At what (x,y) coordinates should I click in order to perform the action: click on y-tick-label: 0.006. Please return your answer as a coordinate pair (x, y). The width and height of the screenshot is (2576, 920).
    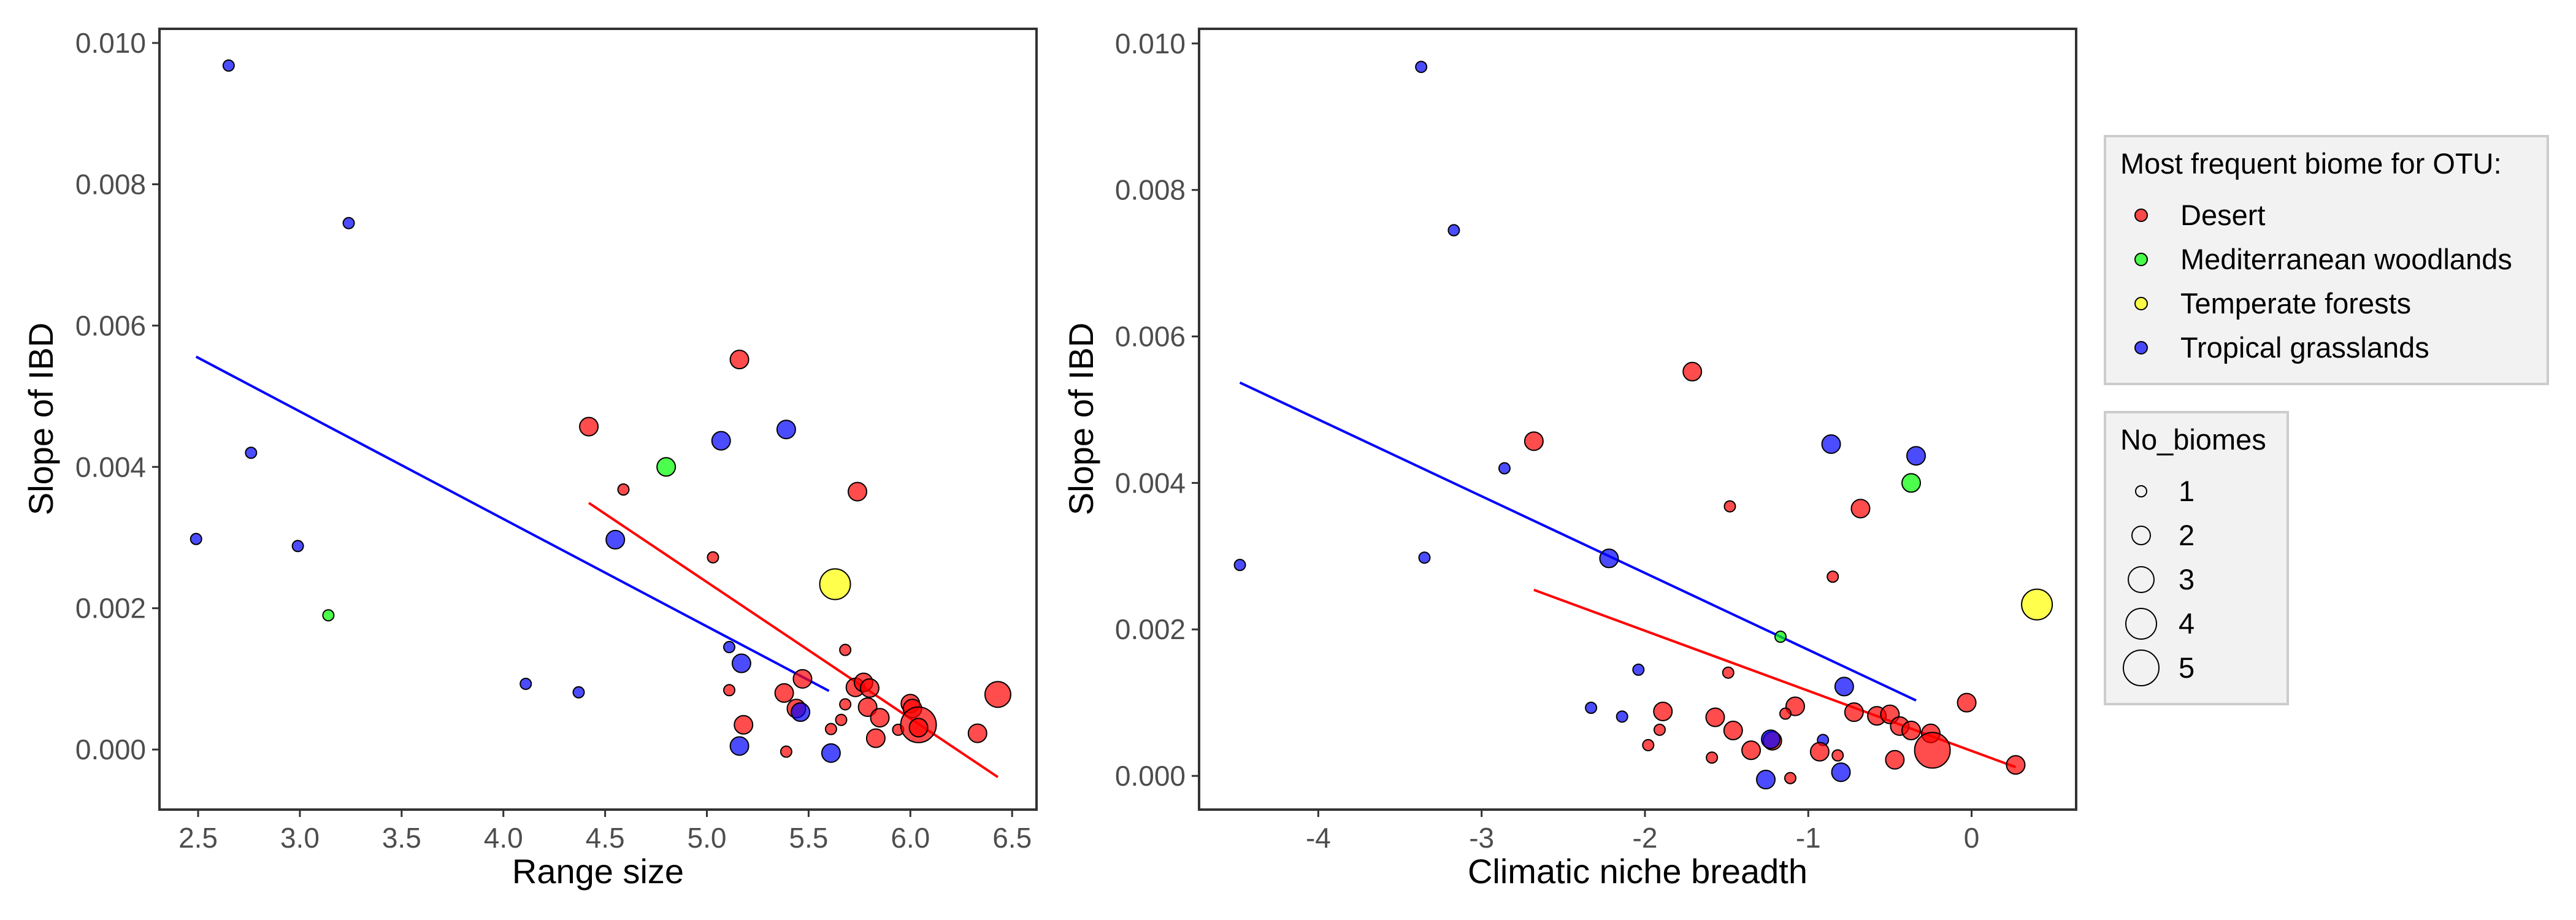
    Looking at the image, I should click on (110, 326).